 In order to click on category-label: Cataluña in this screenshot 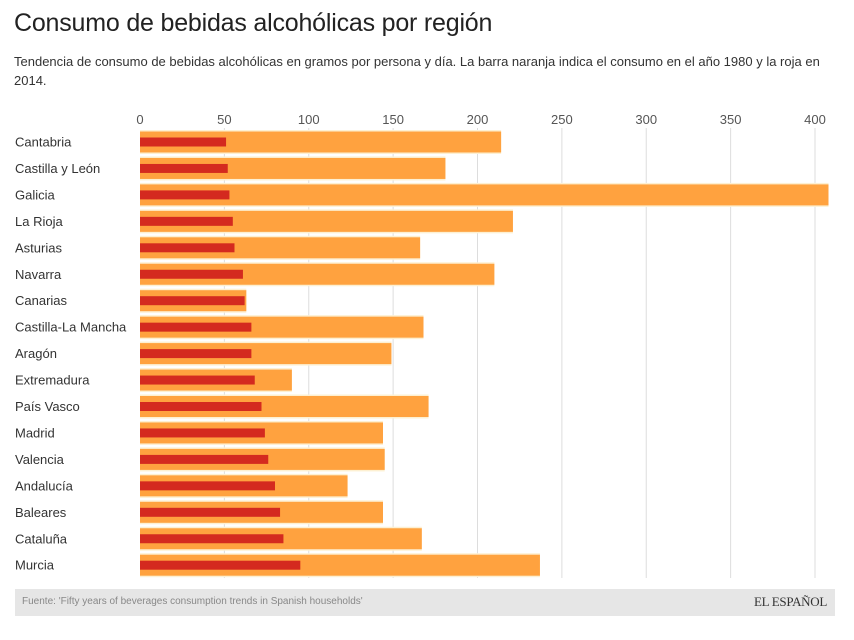, I will do `click(41, 538)`.